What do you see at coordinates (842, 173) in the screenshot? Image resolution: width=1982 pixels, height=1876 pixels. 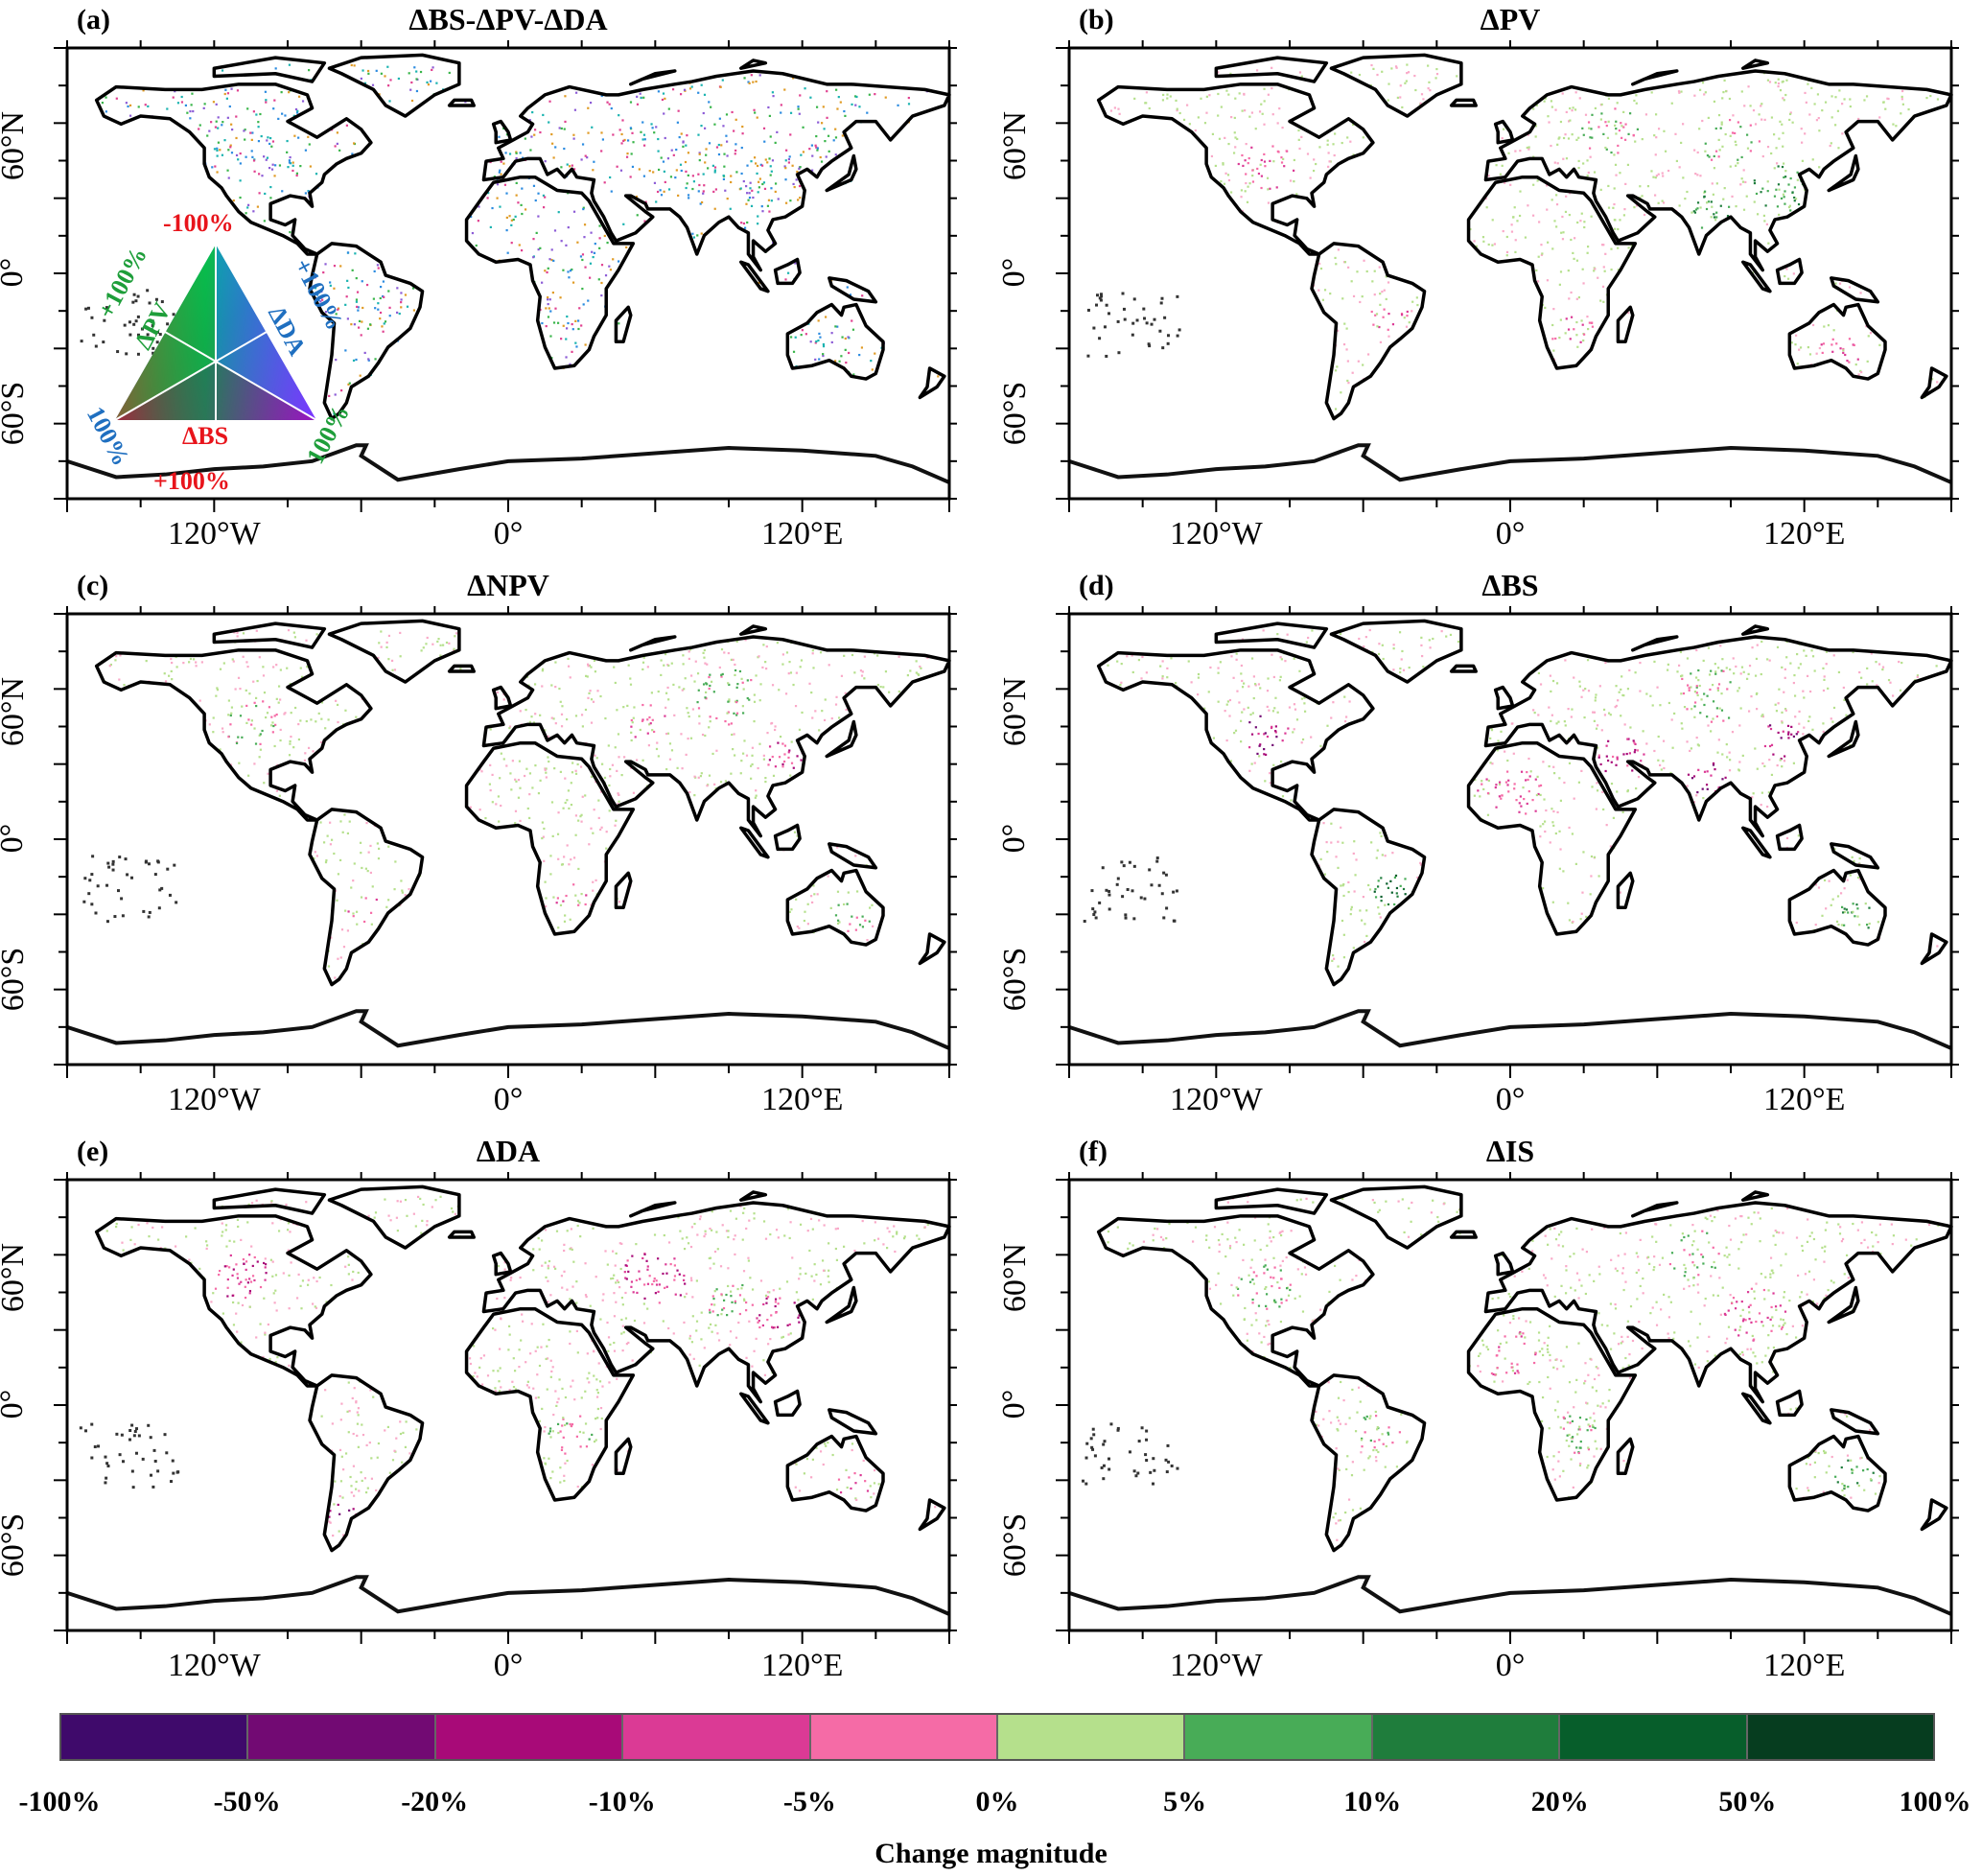 I see `coastline` at bounding box center [842, 173].